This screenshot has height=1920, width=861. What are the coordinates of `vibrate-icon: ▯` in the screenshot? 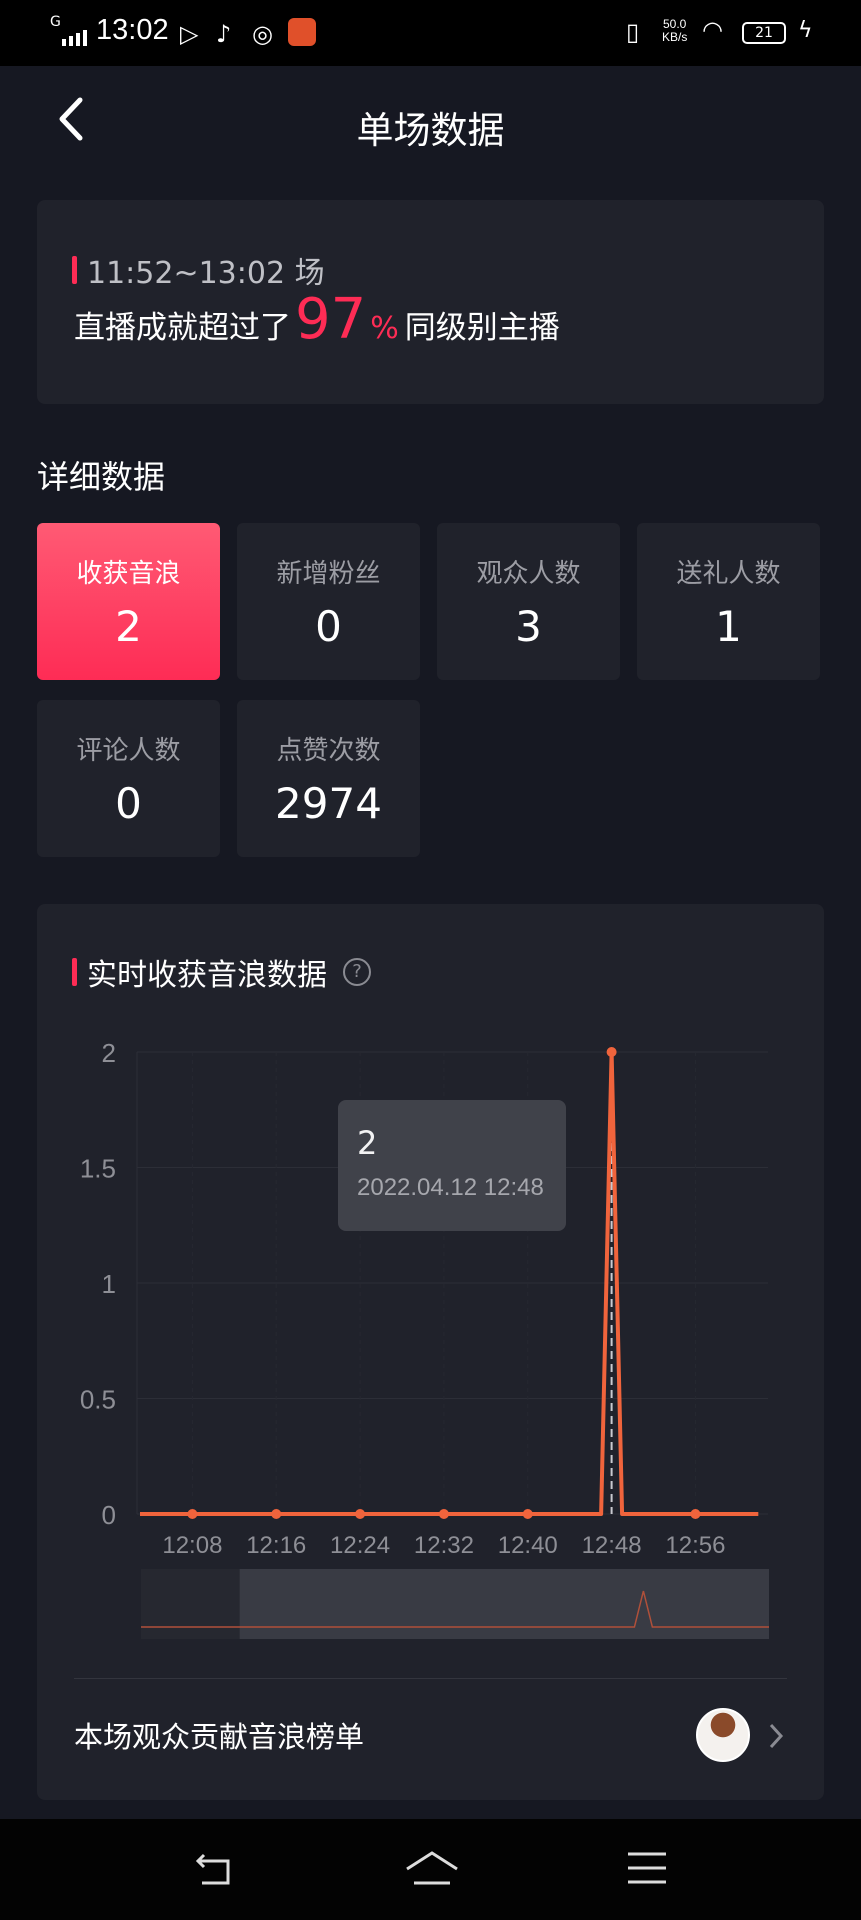 It's located at (633, 32).